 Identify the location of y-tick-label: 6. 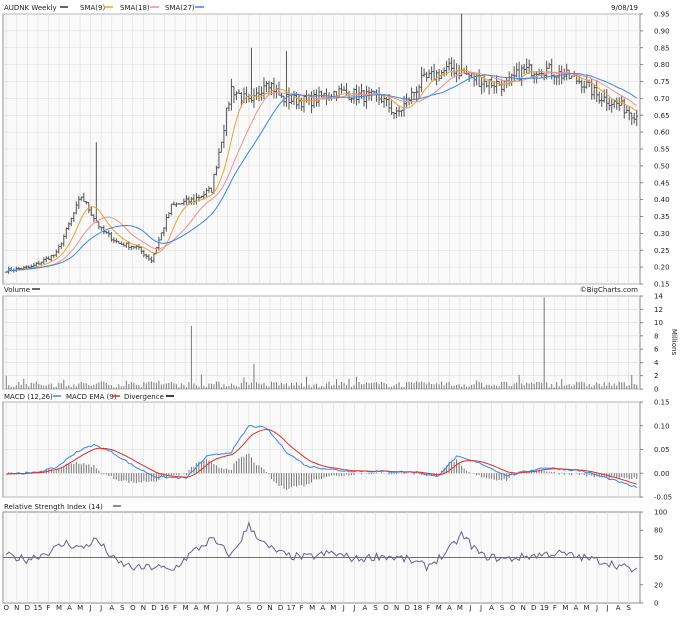
(656, 350).